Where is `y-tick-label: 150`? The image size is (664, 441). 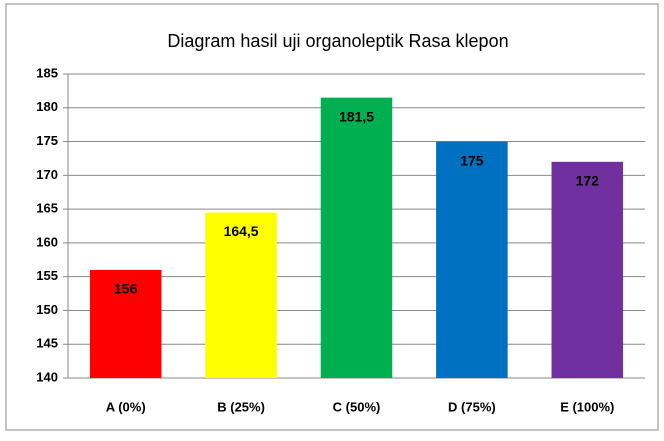
y-tick-label: 150 is located at coordinates (47, 309).